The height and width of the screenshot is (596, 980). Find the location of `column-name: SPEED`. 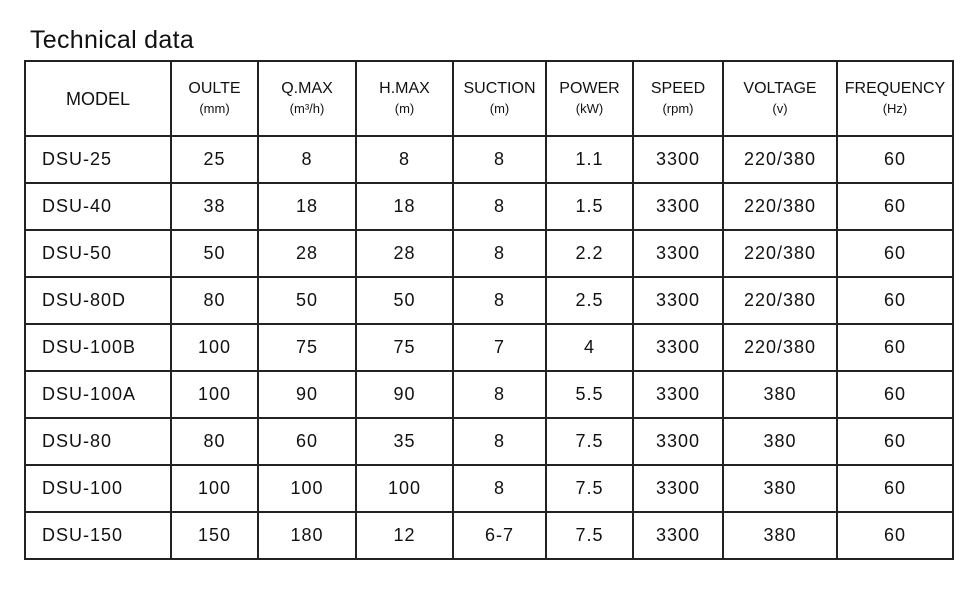

column-name: SPEED is located at coordinates (678, 88).